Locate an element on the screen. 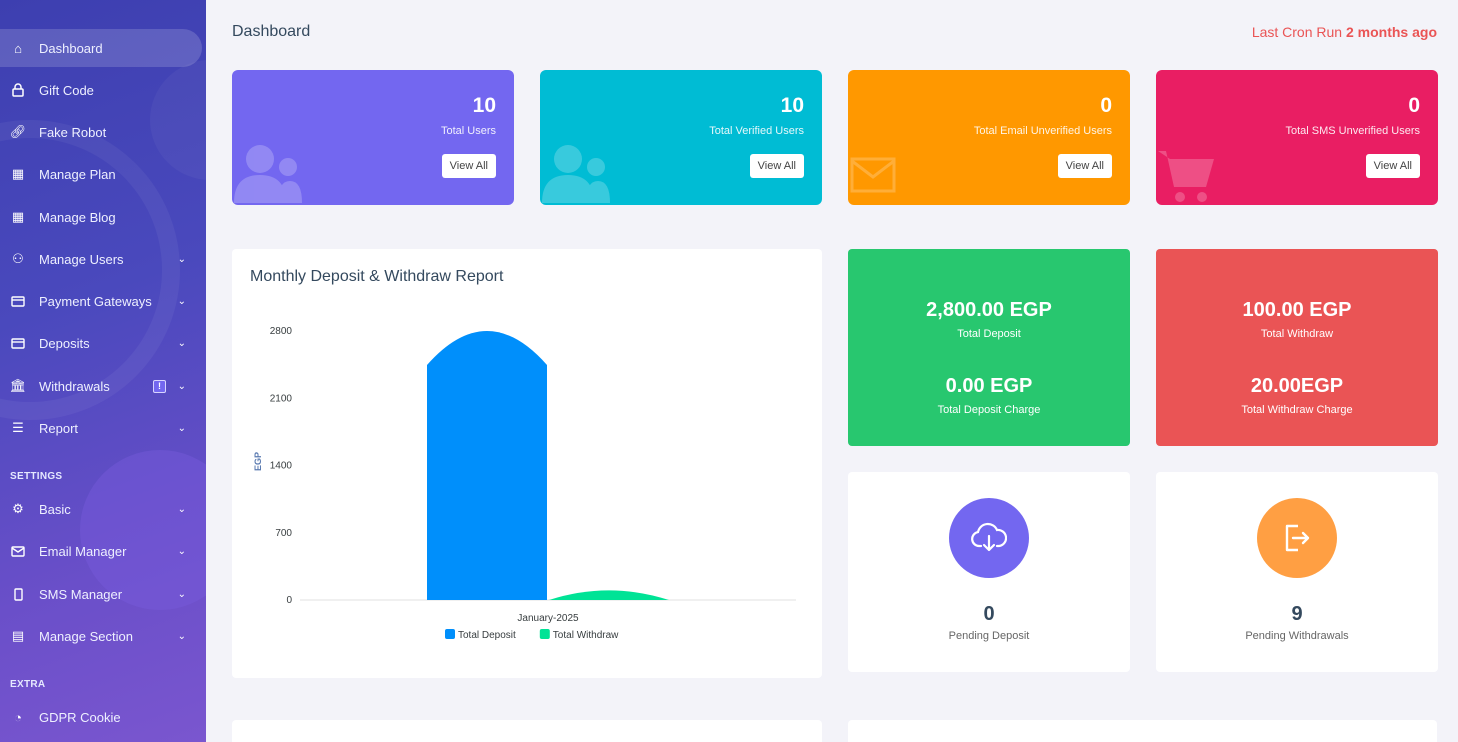 The width and height of the screenshot is (1458, 742). pending-withdrawals-card: 9 Pending Withdrawals is located at coordinates (1297, 572).